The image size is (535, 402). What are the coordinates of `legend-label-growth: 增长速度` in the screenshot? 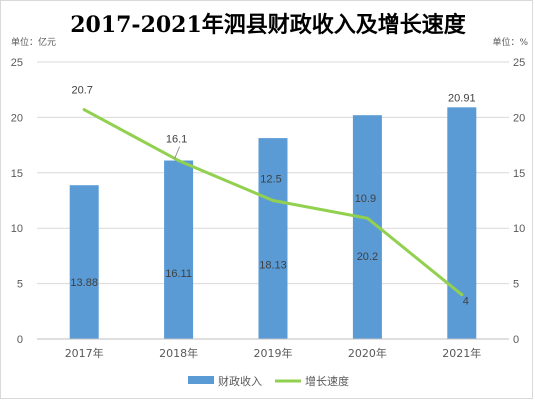 It's located at (327, 381).